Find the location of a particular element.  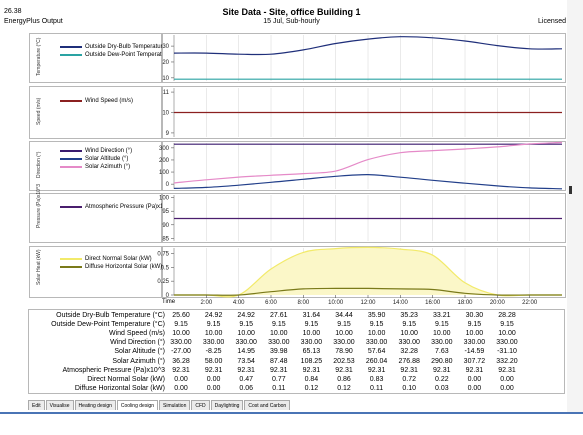

table-cell: 7.63 is located at coordinates (441, 352).